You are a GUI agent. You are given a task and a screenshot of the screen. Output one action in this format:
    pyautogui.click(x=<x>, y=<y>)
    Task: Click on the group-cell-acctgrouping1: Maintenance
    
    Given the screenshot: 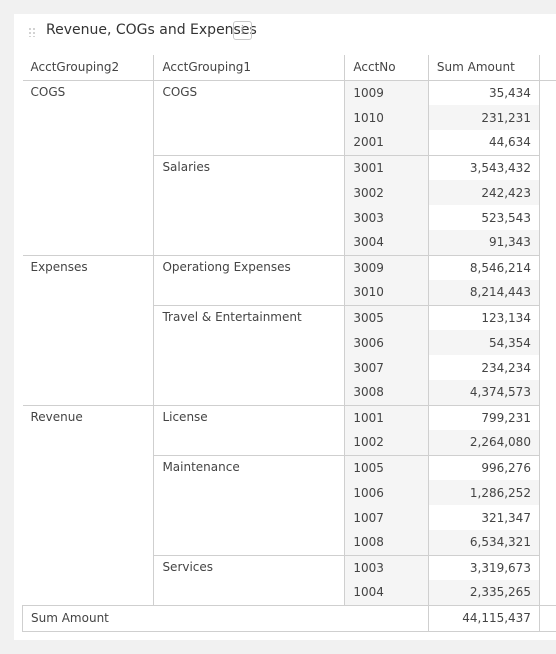 What is the action you would take?
    pyautogui.click(x=249, y=504)
    